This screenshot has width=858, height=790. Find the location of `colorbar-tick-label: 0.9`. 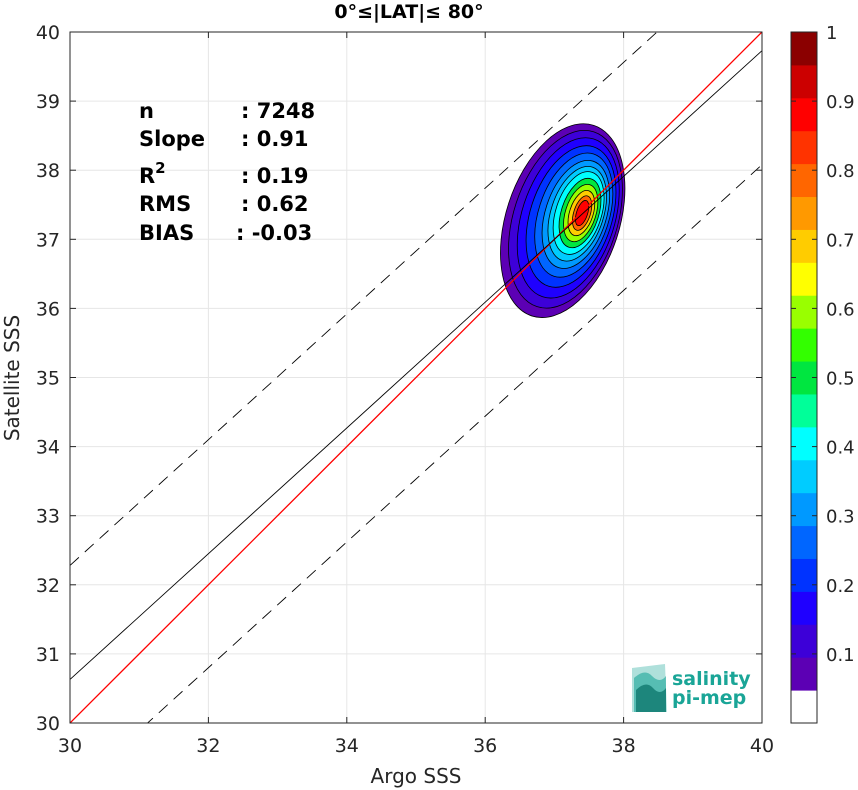

colorbar-tick-label: 0.9 is located at coordinates (840, 102).